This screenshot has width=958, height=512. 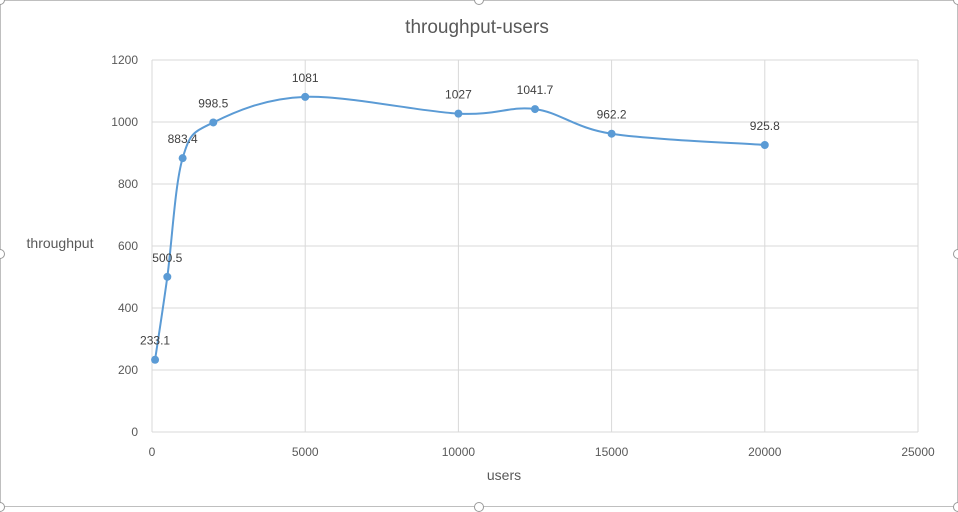 What do you see at coordinates (458, 95) in the screenshot?
I see `data-label: 1027` at bounding box center [458, 95].